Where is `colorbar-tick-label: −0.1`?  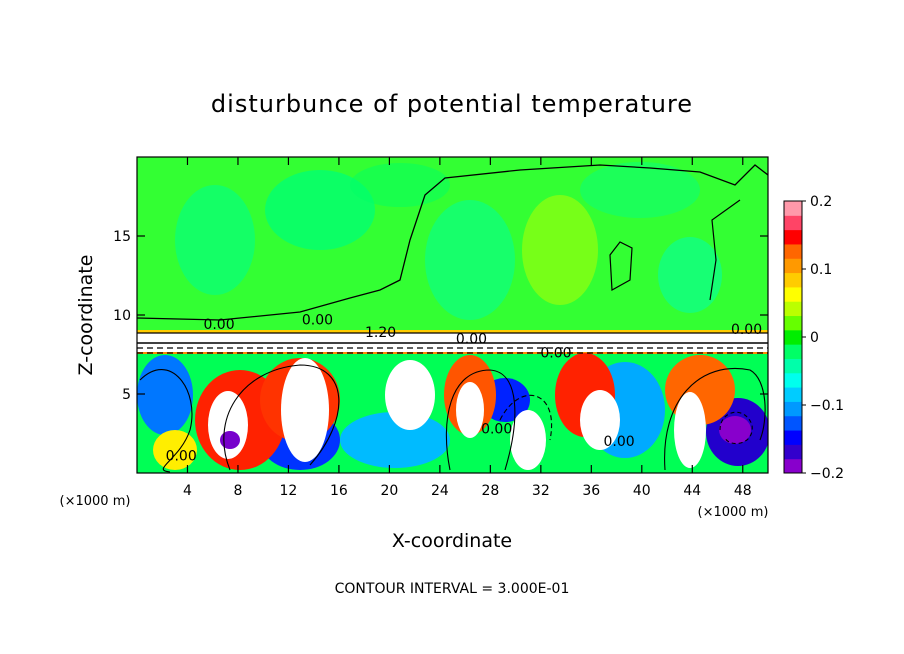 colorbar-tick-label: −0.1 is located at coordinates (827, 406).